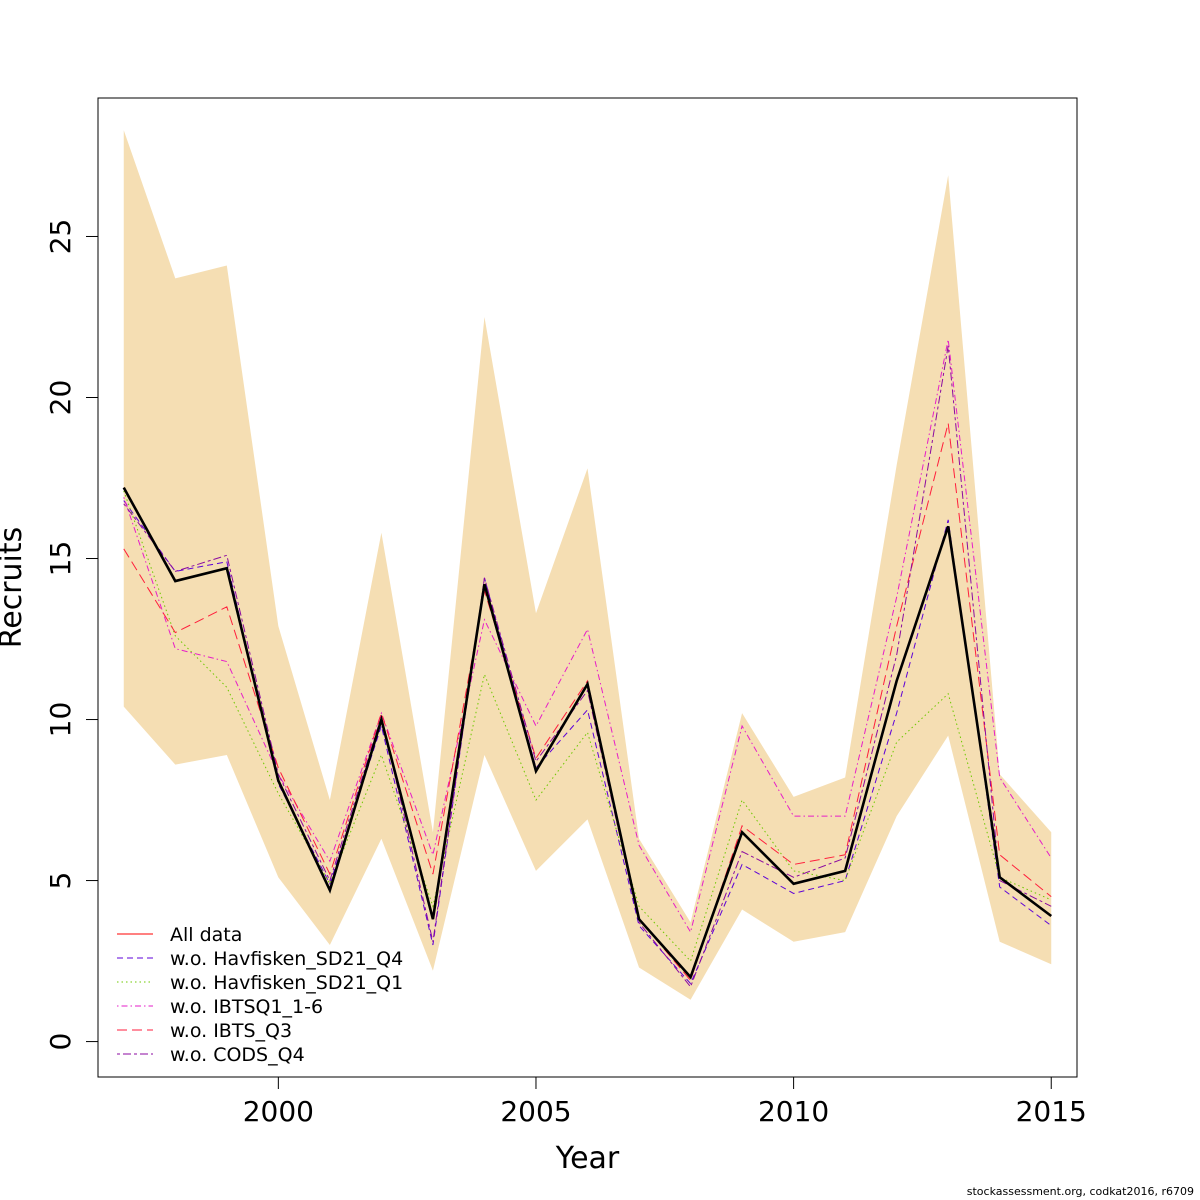 This screenshot has width=1200, height=1200. What do you see at coordinates (237, 1055) in the screenshot?
I see `legend-label-6: w.o. CODS_Q4` at bounding box center [237, 1055].